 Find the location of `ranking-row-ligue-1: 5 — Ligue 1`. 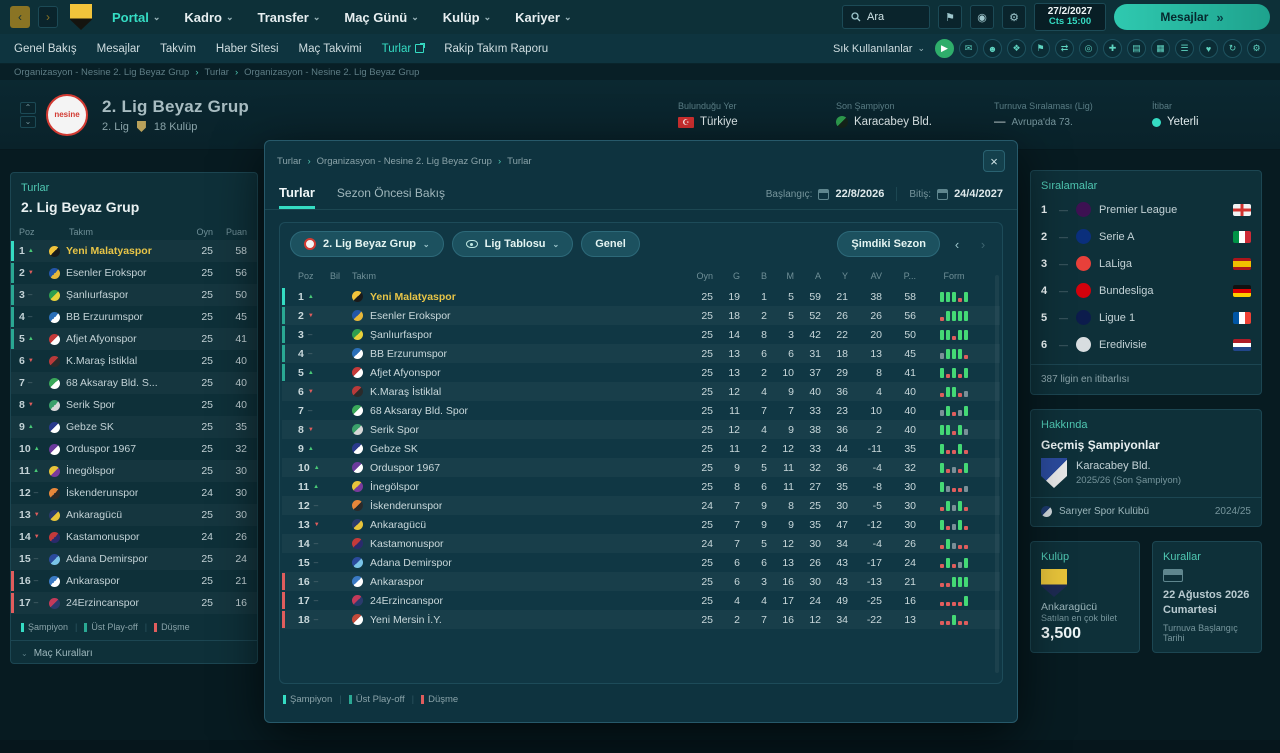

ranking-row-ligue-1: 5 — Ligue 1 is located at coordinates (1146, 317).